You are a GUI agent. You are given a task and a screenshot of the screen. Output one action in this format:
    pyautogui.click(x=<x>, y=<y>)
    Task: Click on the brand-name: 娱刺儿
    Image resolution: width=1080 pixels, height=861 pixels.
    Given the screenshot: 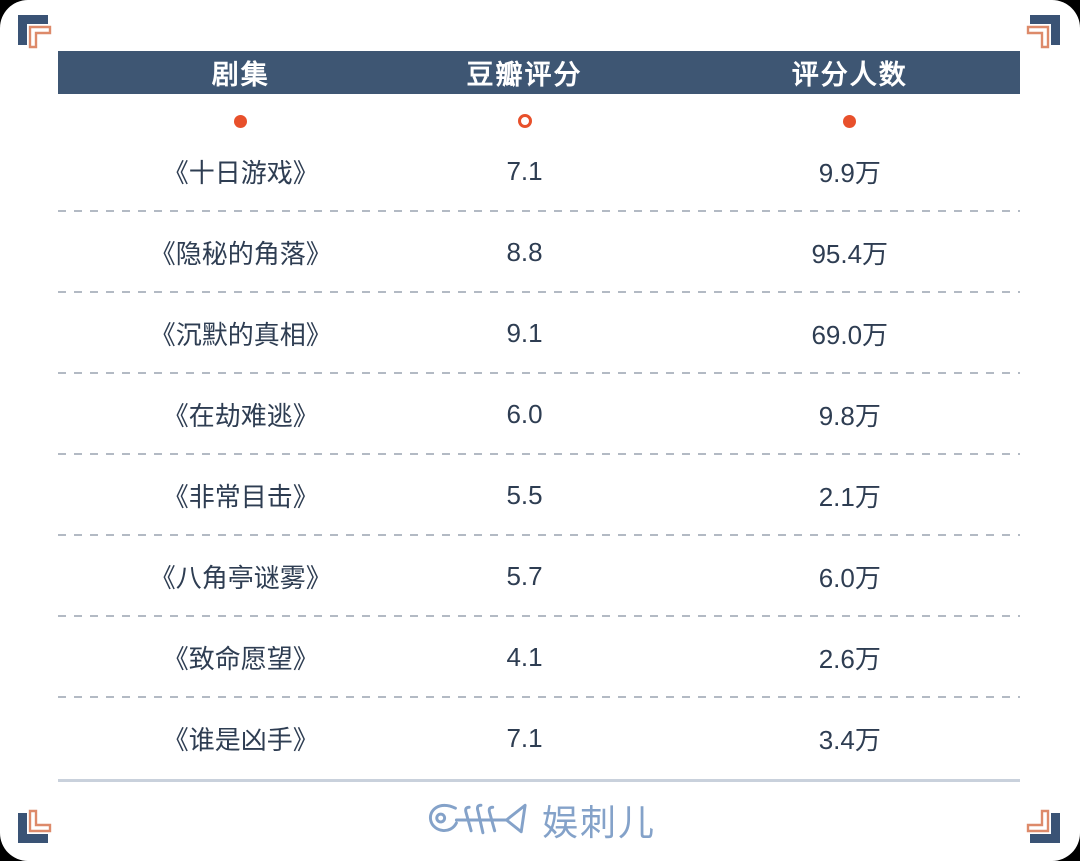 What is the action you would take?
    pyautogui.click(x=598, y=822)
    